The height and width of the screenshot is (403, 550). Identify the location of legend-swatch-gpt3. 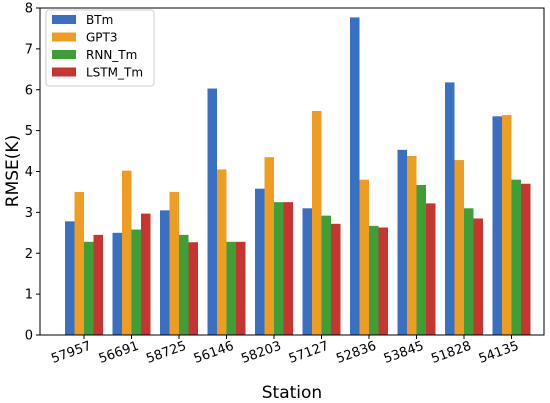
(64, 37).